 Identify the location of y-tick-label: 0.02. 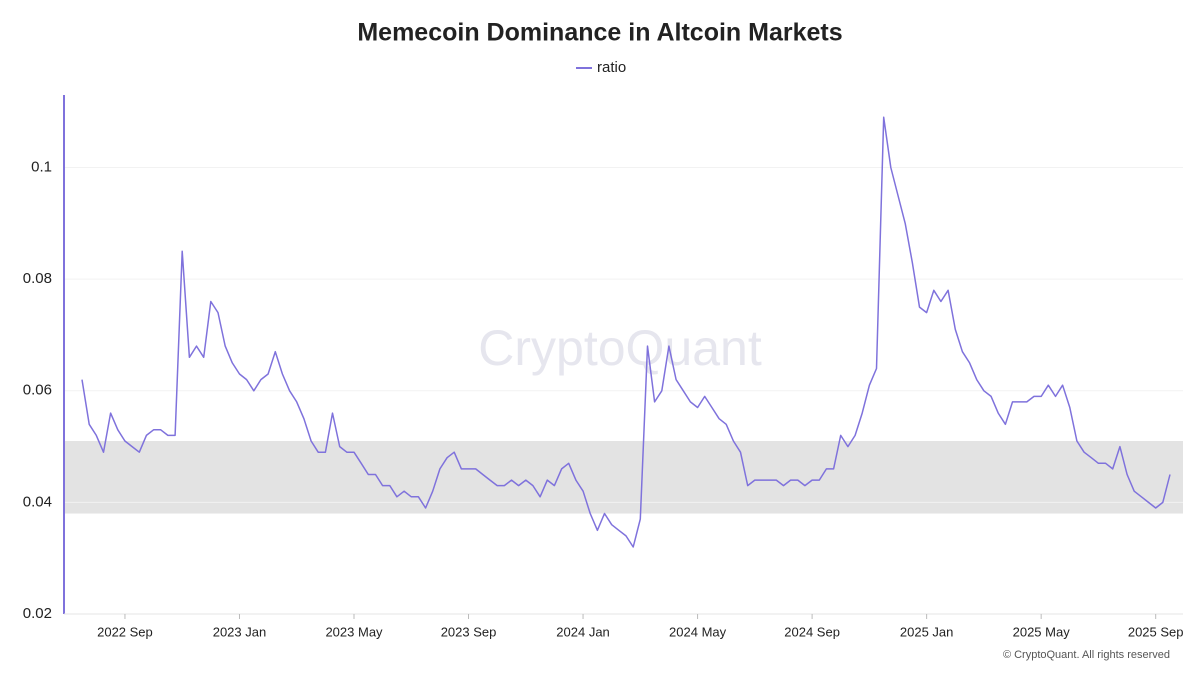
(37, 613).